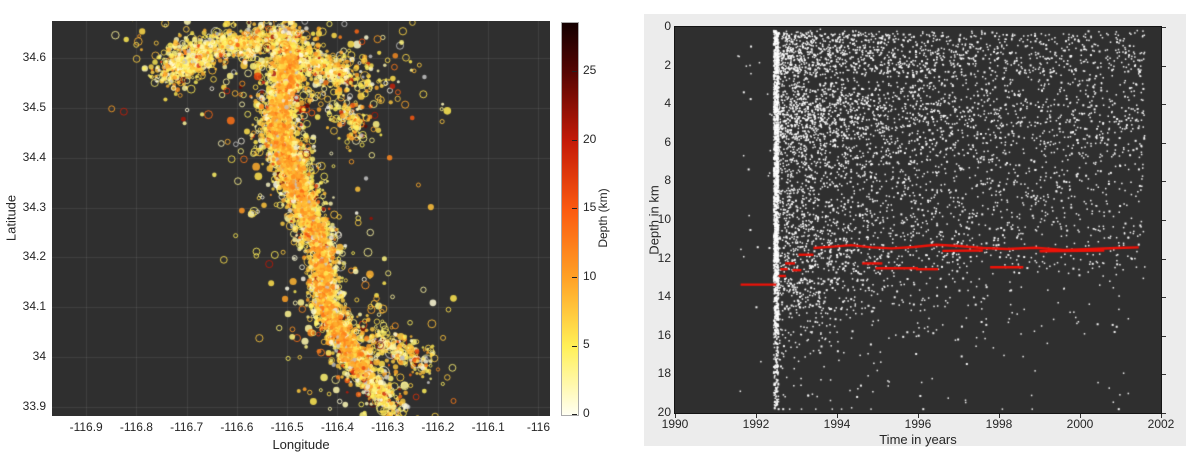 Image resolution: width=1200 pixels, height=468 pixels. What do you see at coordinates (34, 156) in the screenshot?
I see `map-y-tick-label: 34.4` at bounding box center [34, 156].